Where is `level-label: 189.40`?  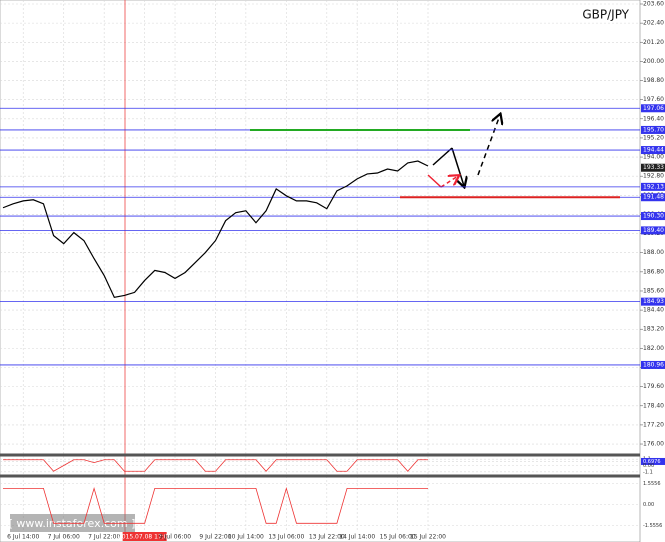 level-label: 189.40 is located at coordinates (653, 230).